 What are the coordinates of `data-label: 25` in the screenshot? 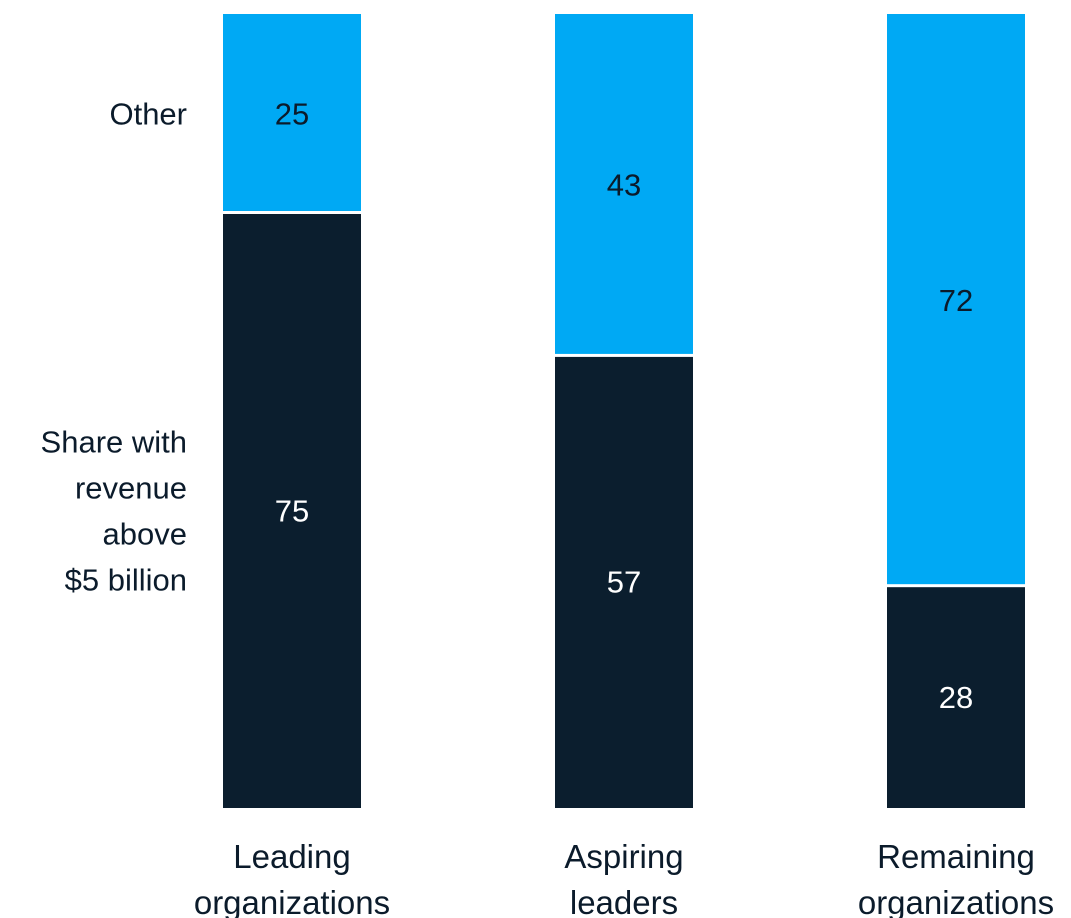 It's located at (292, 113).